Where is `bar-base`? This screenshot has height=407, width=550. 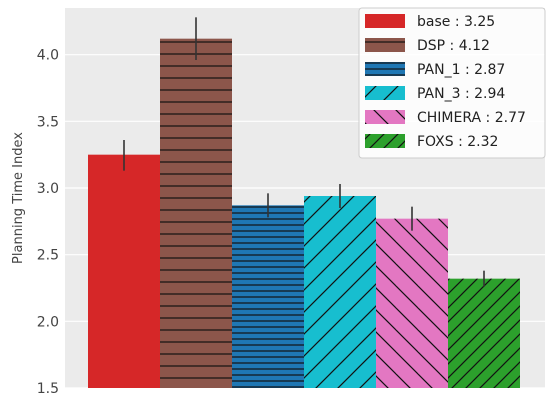
bar-base is located at coordinates (124, 271).